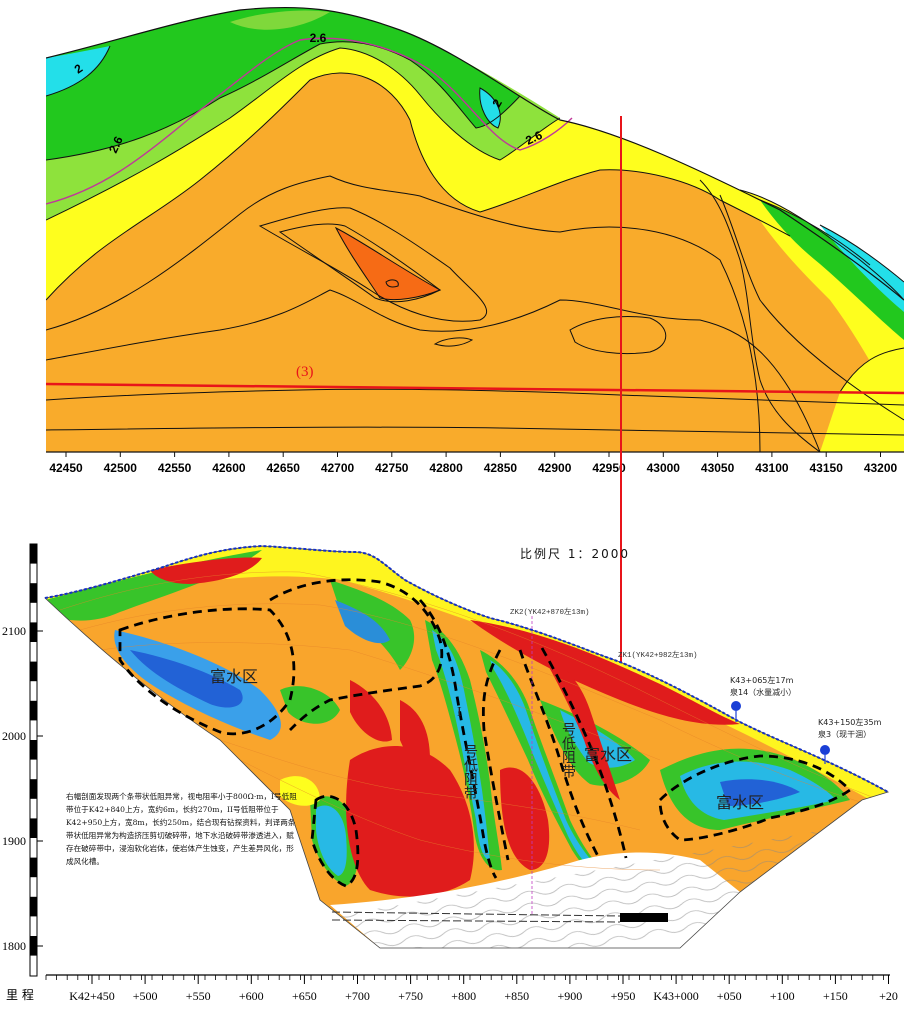  Describe the element at coordinates (835, 996) in the screenshot. I see `station-tick-label: +150` at that location.